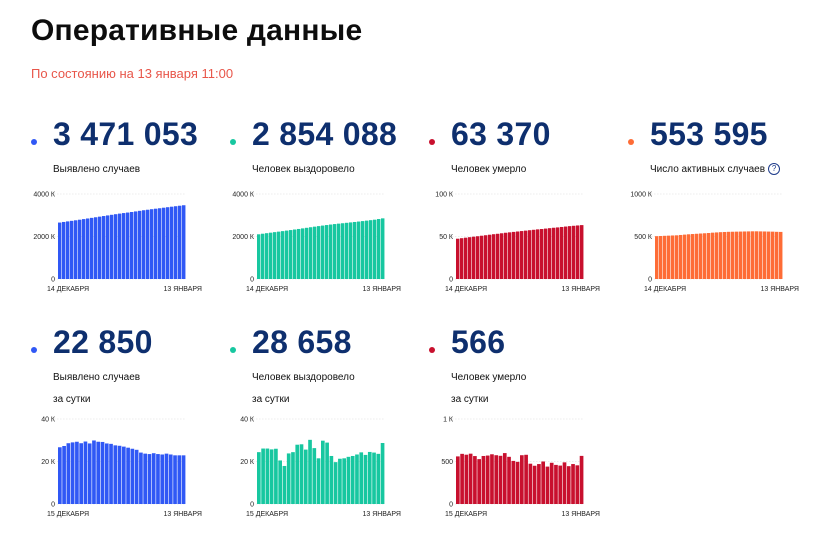 The height and width of the screenshot is (558, 823). I want to click on stat-value: 566, so click(478, 342).